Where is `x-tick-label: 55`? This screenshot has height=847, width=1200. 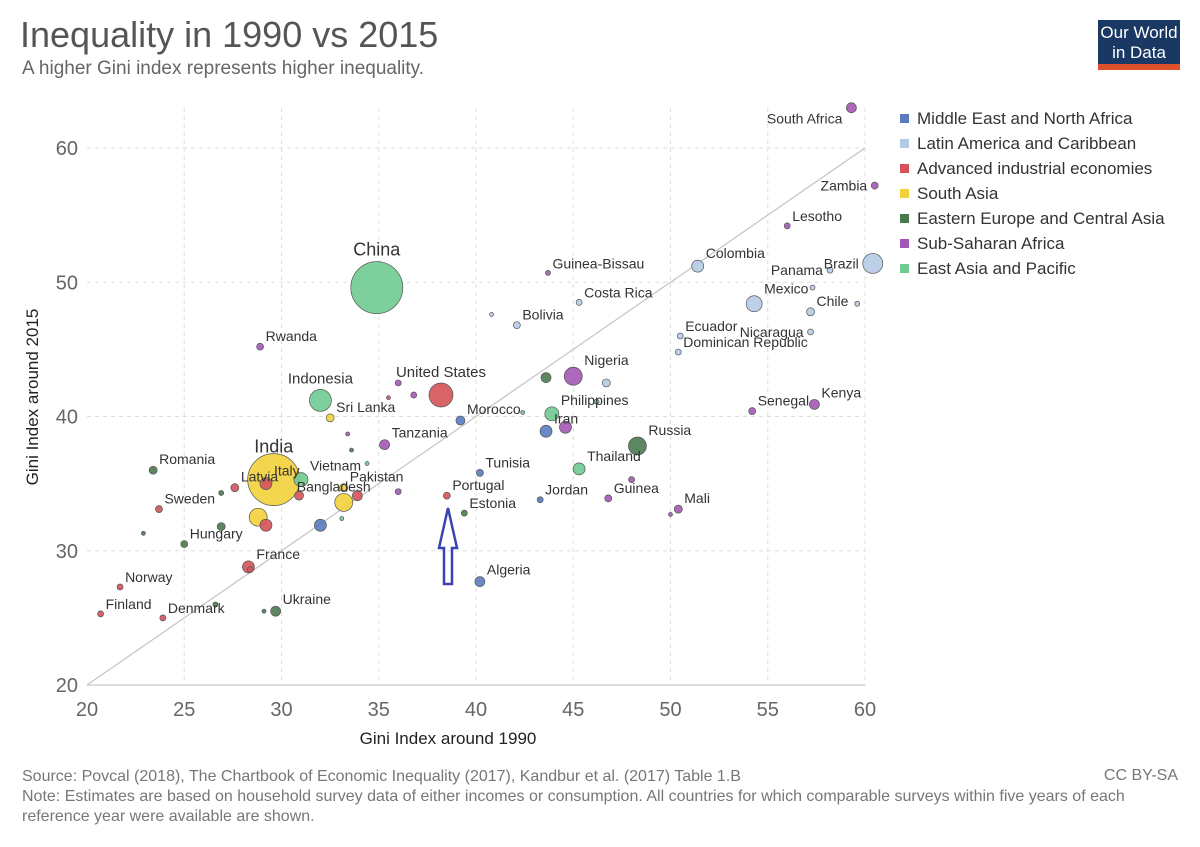
x-tick-label: 55 is located at coordinates (768, 710).